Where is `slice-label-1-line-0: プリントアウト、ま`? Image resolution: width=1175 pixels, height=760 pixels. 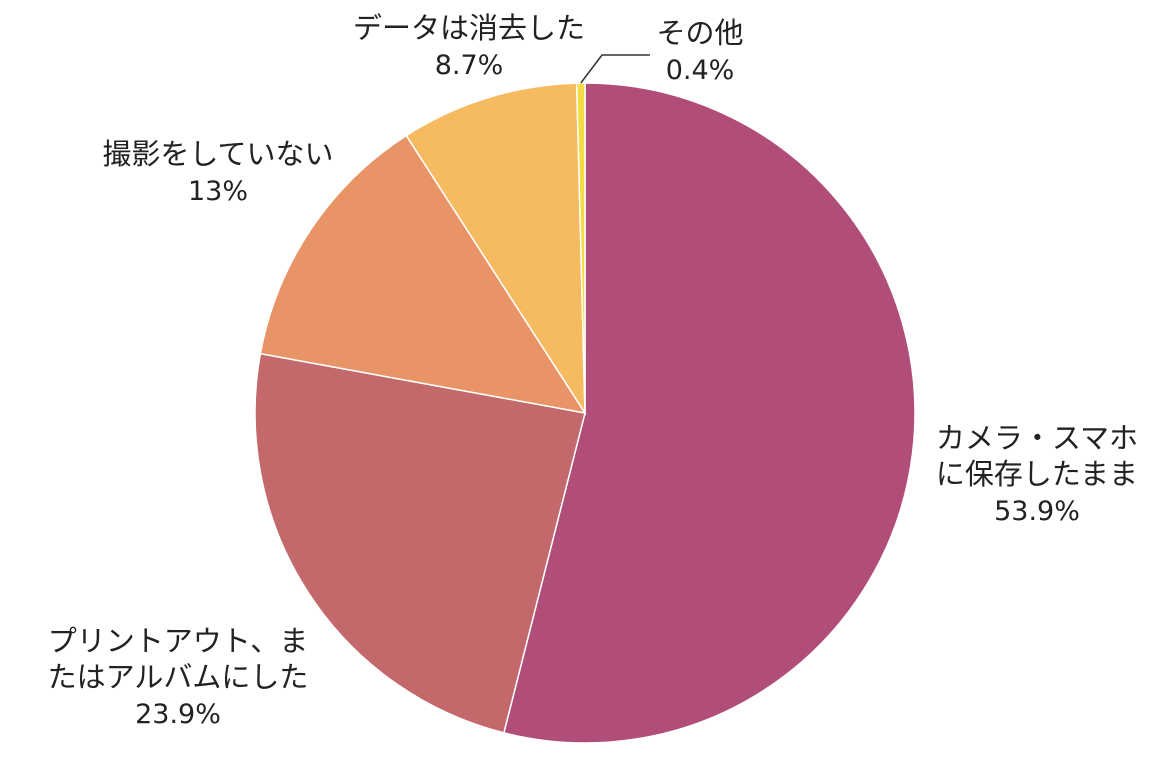
slice-label-1-line-0: プリントアウト、ま is located at coordinates (178, 641).